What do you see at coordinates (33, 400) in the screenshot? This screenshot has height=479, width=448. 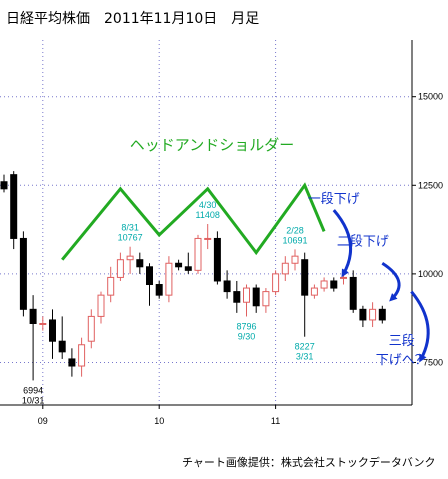 I see `price-annotation: 10/31` at bounding box center [33, 400].